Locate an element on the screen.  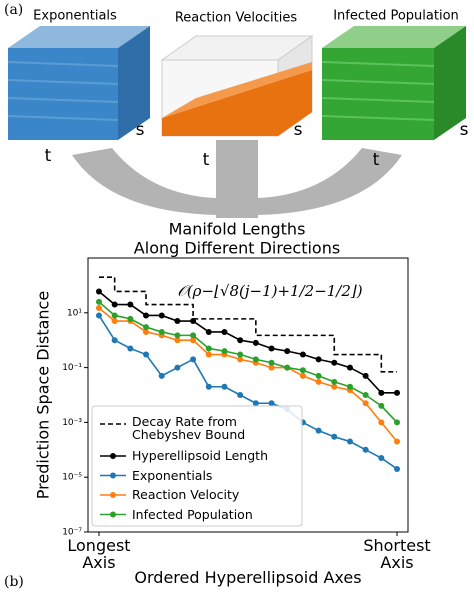
legend-label: Infected Population is located at coordinates (192, 514).